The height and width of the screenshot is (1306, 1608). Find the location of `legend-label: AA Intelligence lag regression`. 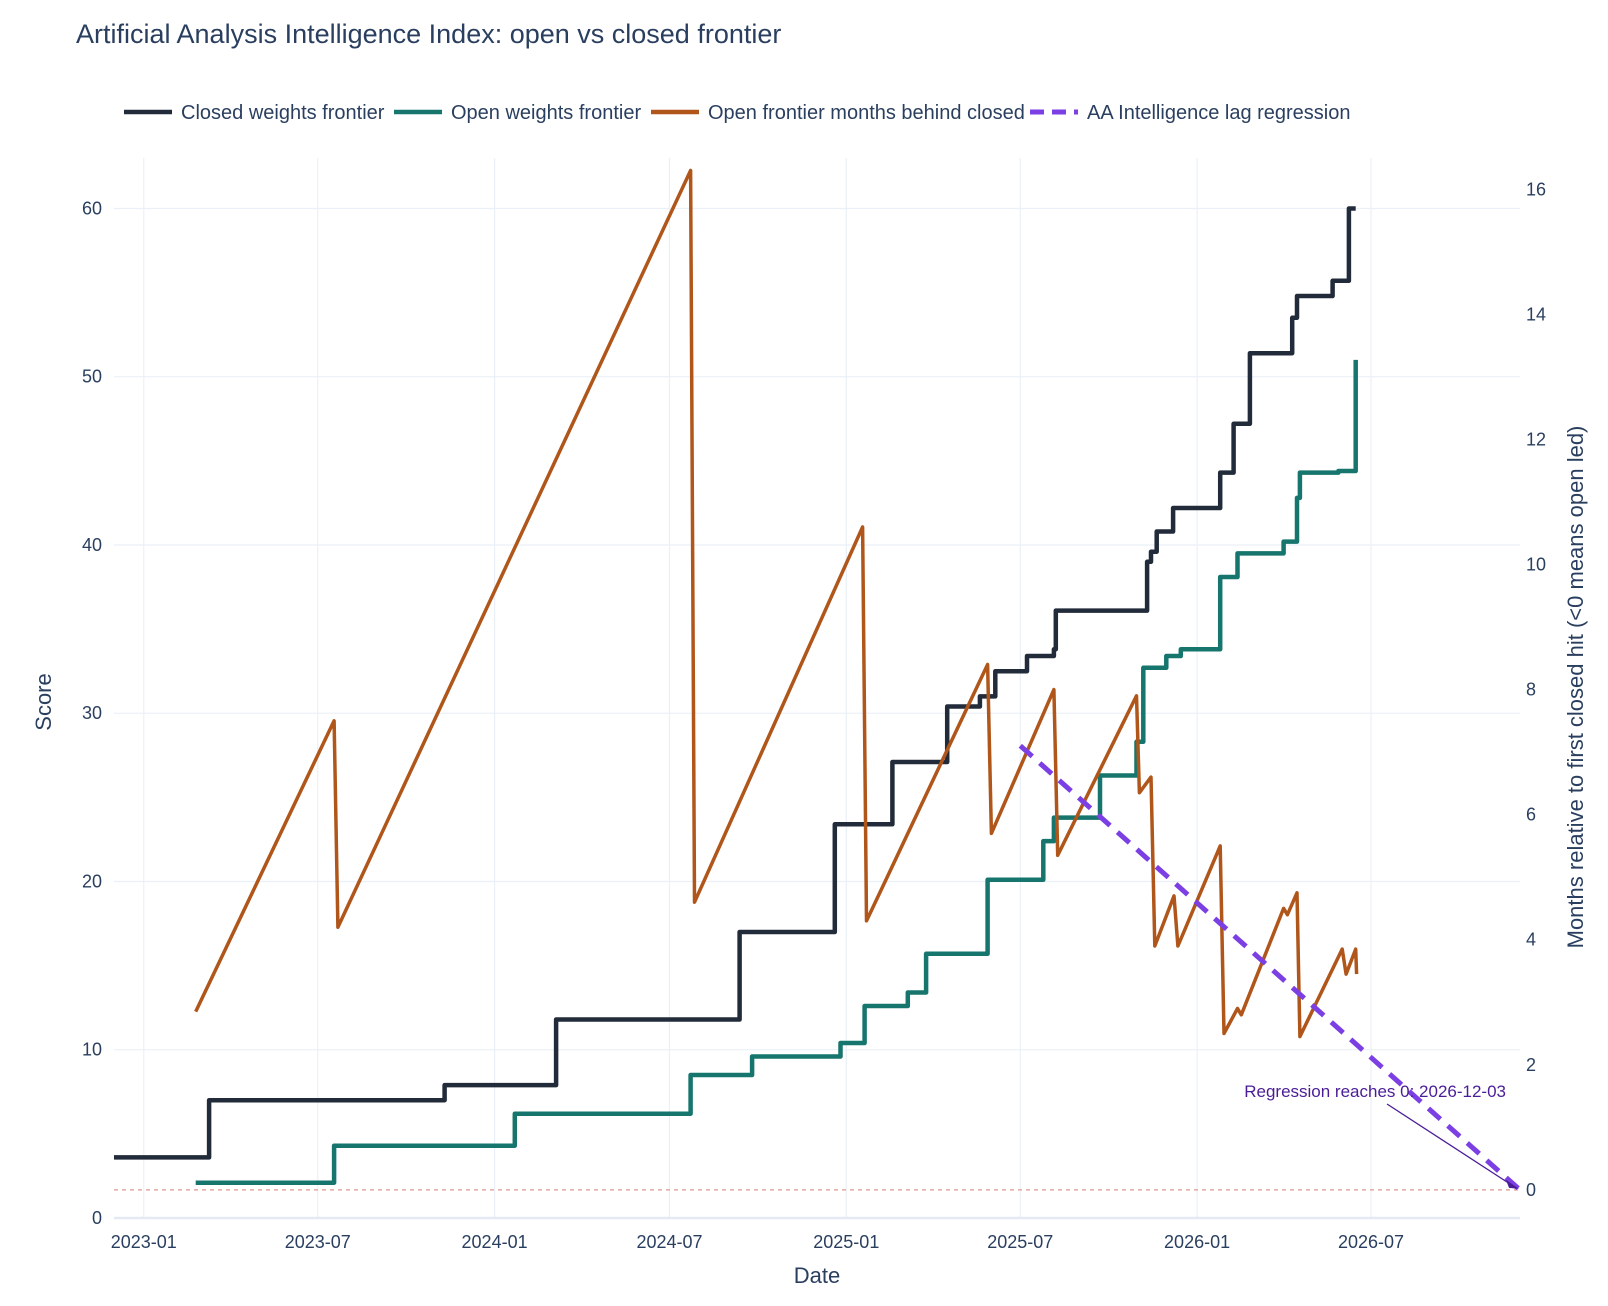

legend-label: AA Intelligence lag regression is located at coordinates (1219, 113).